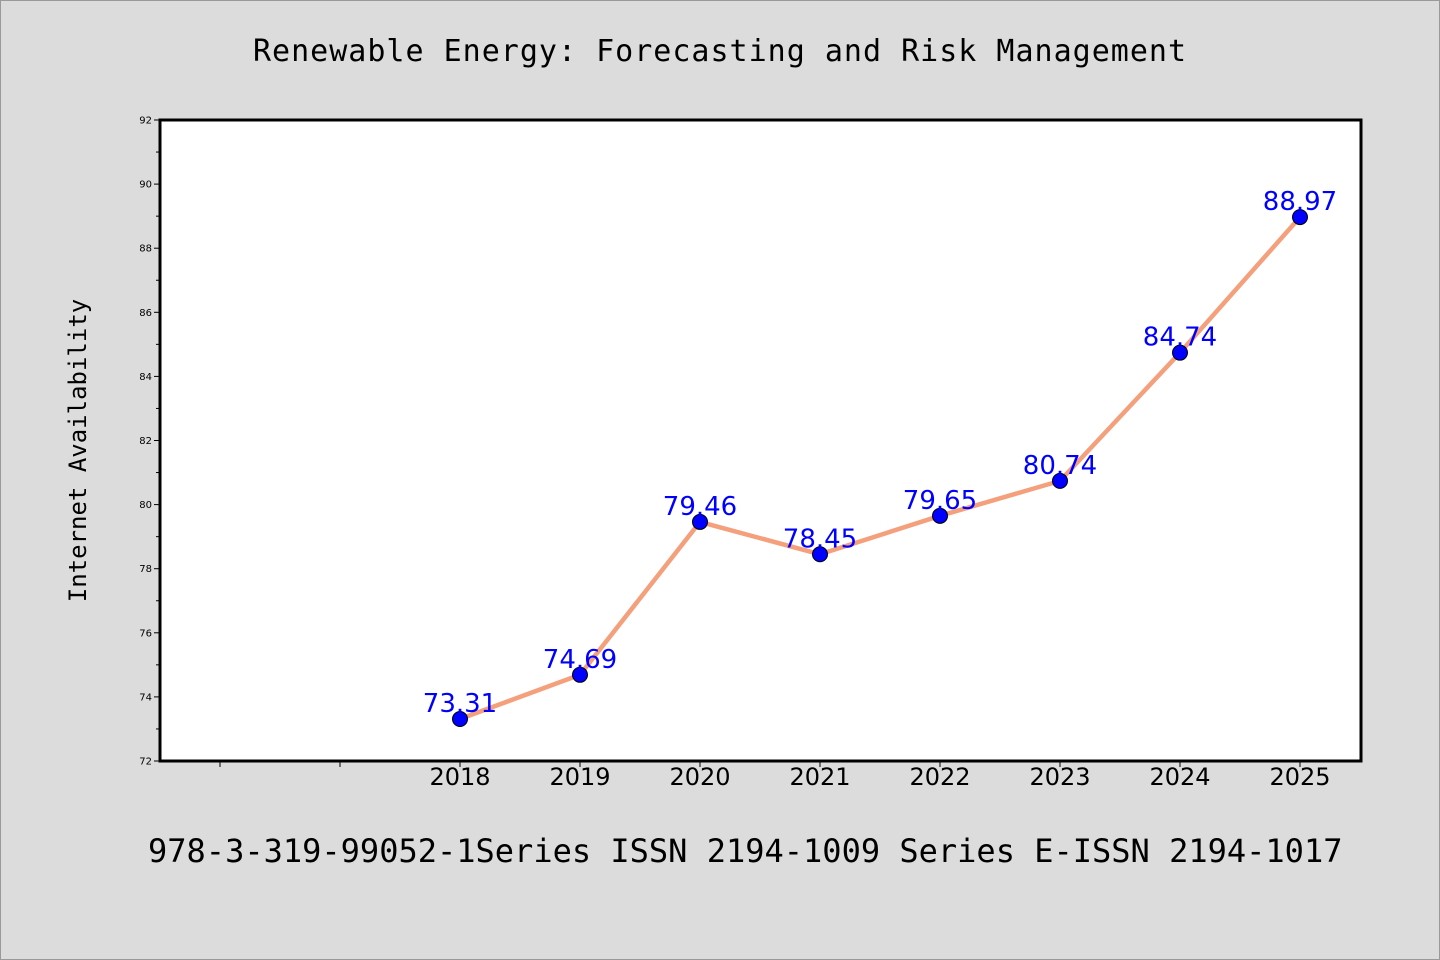 The height and width of the screenshot is (960, 1440). What do you see at coordinates (459, 777) in the screenshot?
I see `x-tick-label: 2018` at bounding box center [459, 777].